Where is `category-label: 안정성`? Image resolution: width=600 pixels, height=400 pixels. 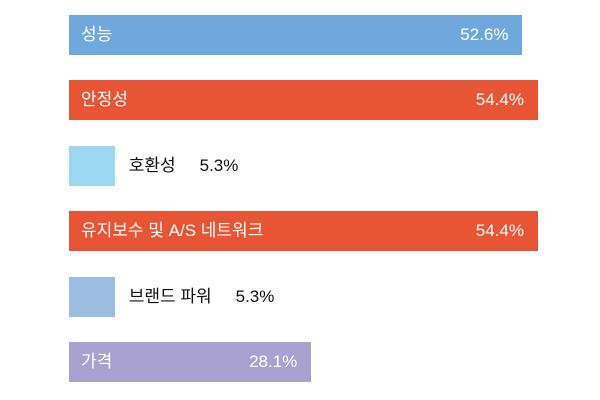 category-label: 안정성 is located at coordinates (104, 100).